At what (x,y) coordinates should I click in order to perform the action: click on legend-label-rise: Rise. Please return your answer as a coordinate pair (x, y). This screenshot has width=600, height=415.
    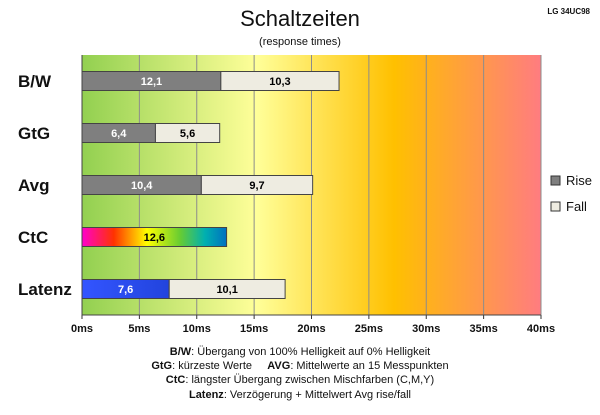
    Looking at the image, I should click on (579, 180).